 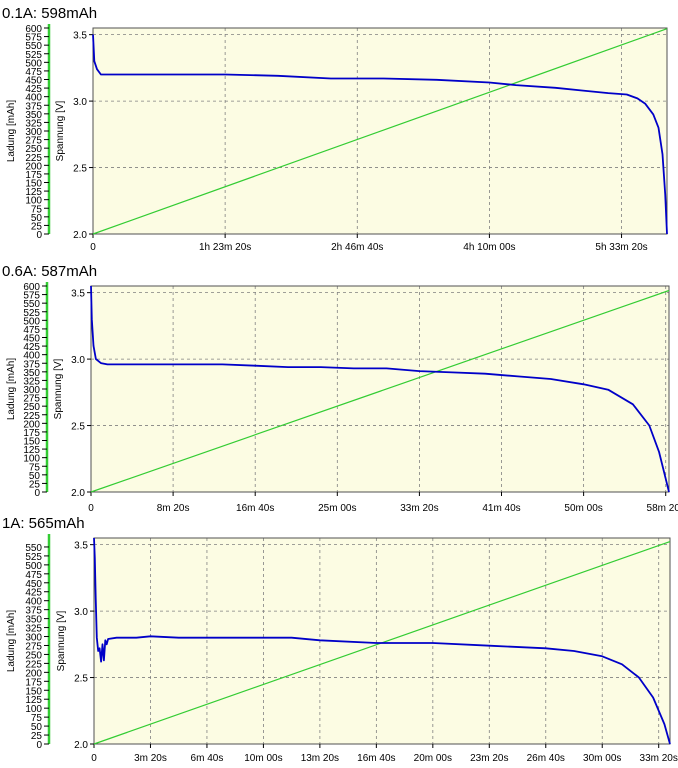 What do you see at coordinates (546, 758) in the screenshot?
I see `x-tick-label: 26m 40s` at bounding box center [546, 758].